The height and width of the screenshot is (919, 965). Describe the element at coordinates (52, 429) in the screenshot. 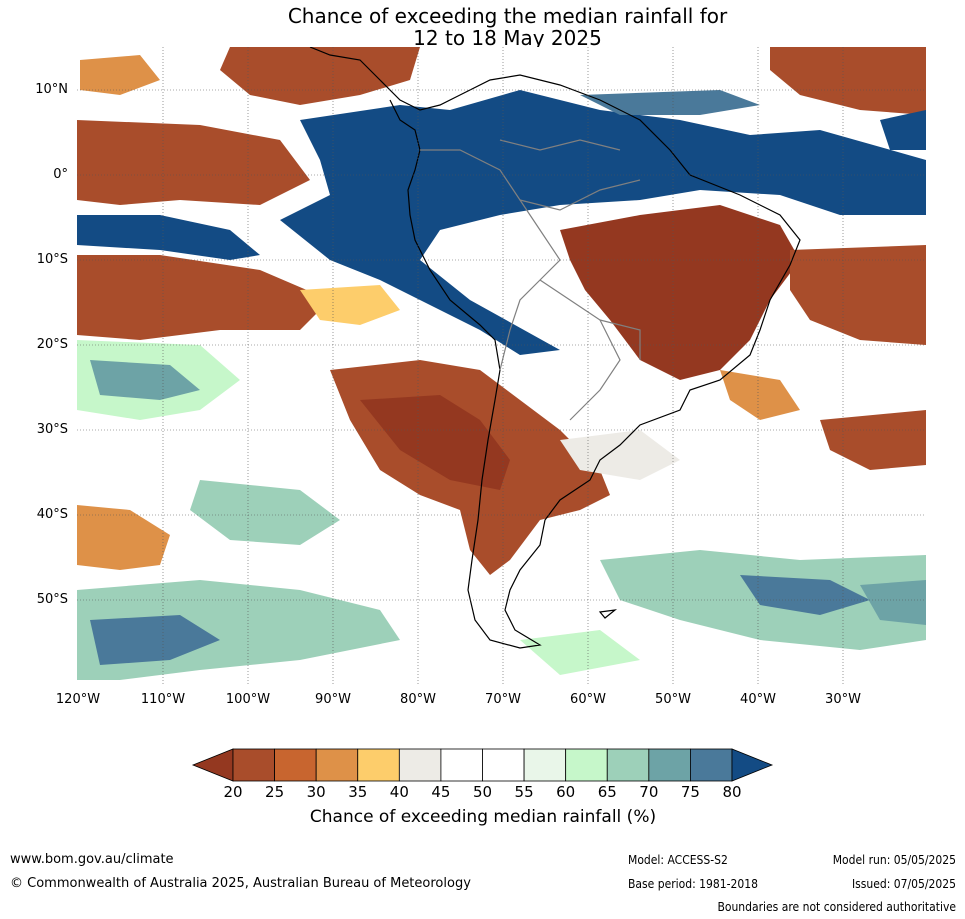

I see `latitude-label: 30°S` at that location.